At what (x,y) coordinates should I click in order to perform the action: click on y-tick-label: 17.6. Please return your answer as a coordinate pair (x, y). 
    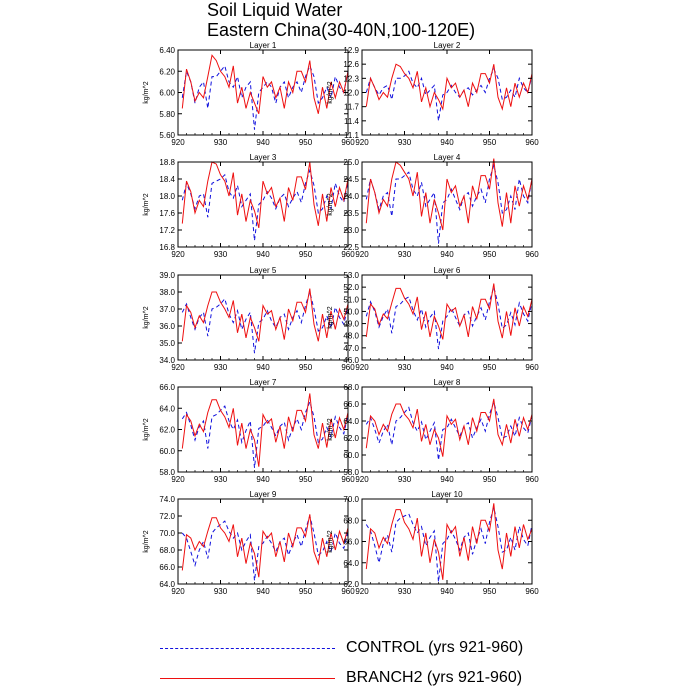
    Looking at the image, I should click on (167, 213).